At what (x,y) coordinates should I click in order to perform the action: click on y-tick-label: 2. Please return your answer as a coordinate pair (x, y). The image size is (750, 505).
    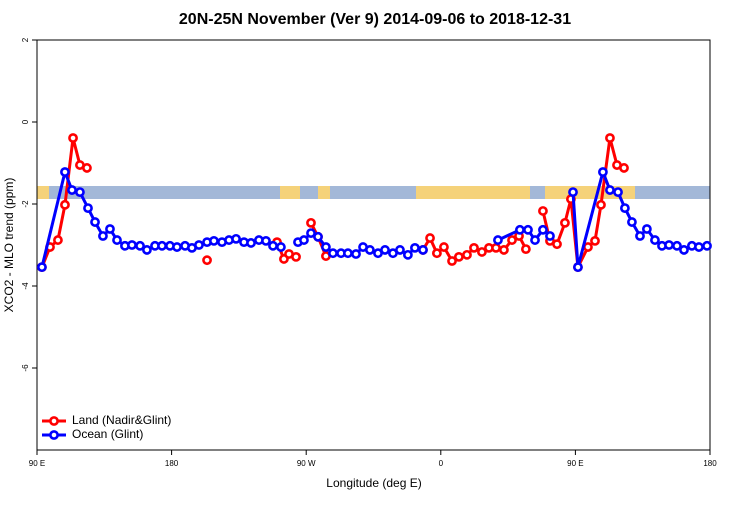
    Looking at the image, I should click on (25, 39).